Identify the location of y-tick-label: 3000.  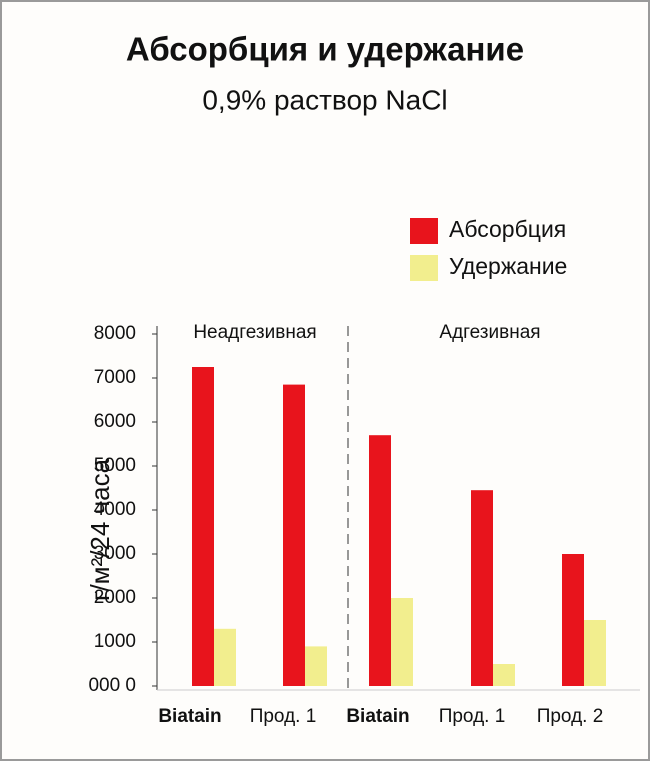
(115, 553).